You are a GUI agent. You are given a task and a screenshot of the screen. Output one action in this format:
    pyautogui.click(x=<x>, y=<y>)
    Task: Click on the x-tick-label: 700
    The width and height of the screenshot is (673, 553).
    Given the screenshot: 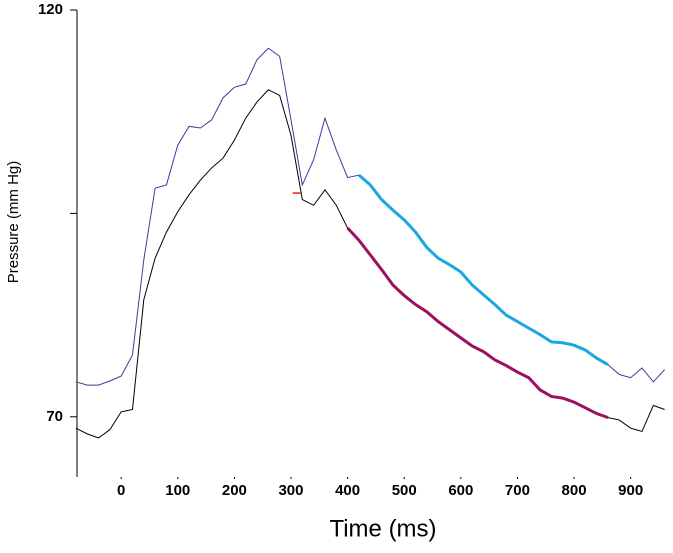 What is the action you would take?
    pyautogui.click(x=517, y=490)
    